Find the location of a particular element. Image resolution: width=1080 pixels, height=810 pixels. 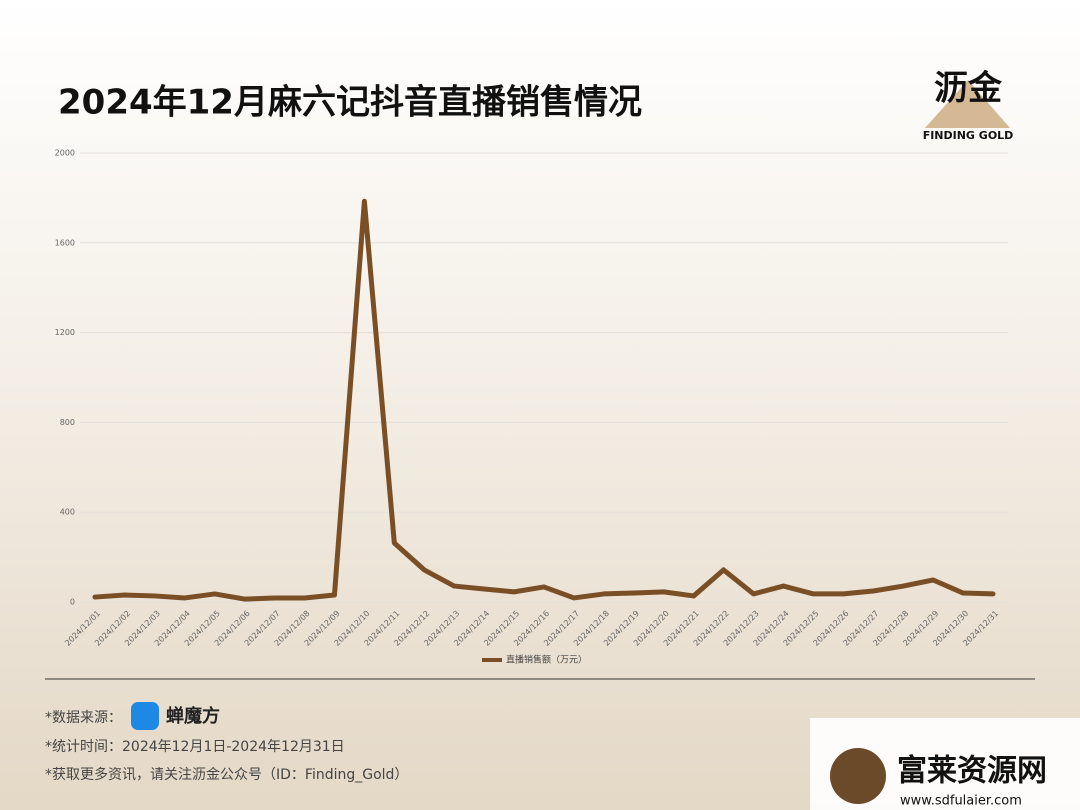

y-tick-label: 1200 is located at coordinates (65, 332).